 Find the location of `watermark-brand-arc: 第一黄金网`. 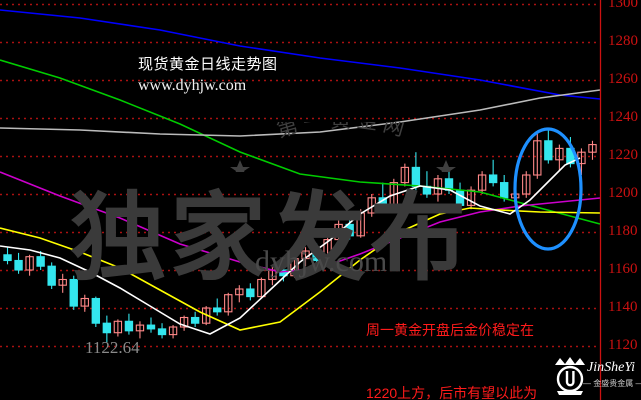

watermark-brand-arc: 第一黄金网 is located at coordinates (343, 147).